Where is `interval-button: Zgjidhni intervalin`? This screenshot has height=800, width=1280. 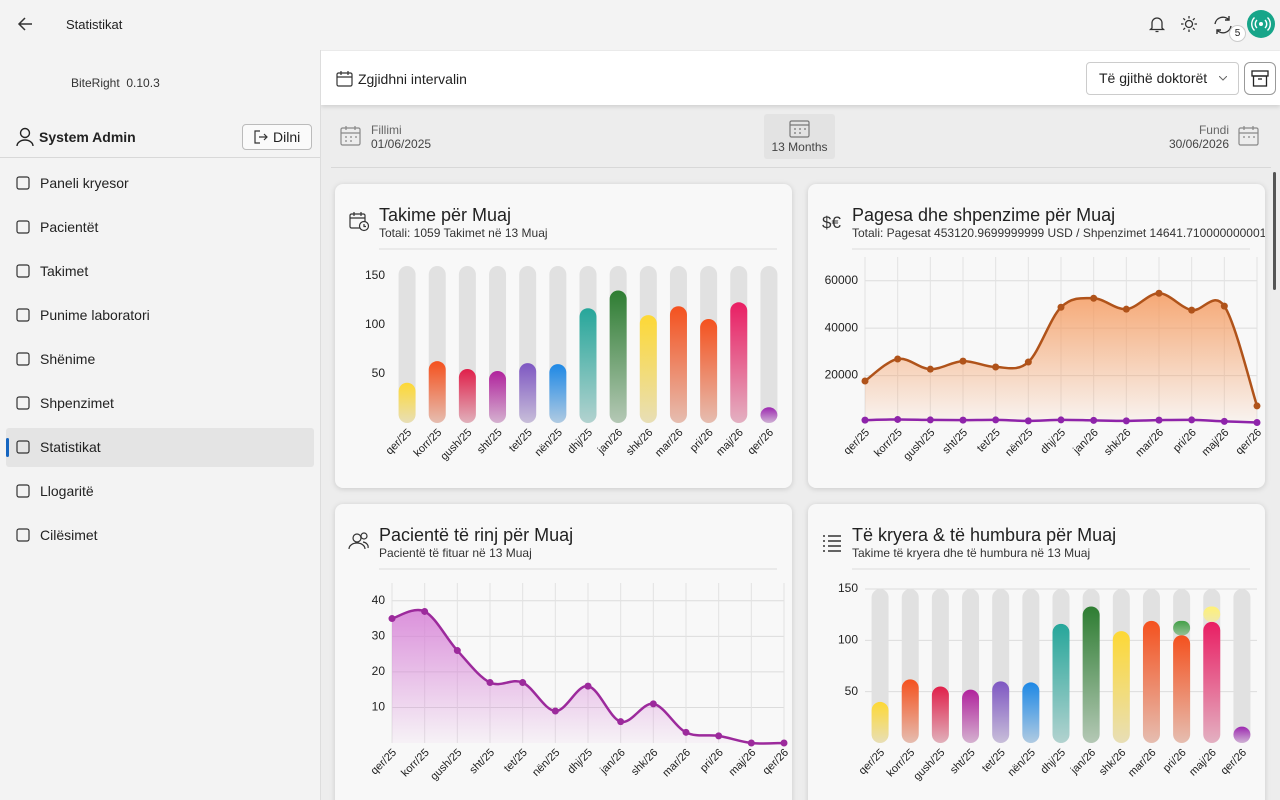 interval-button: Zgjidhni intervalin is located at coordinates (412, 79).